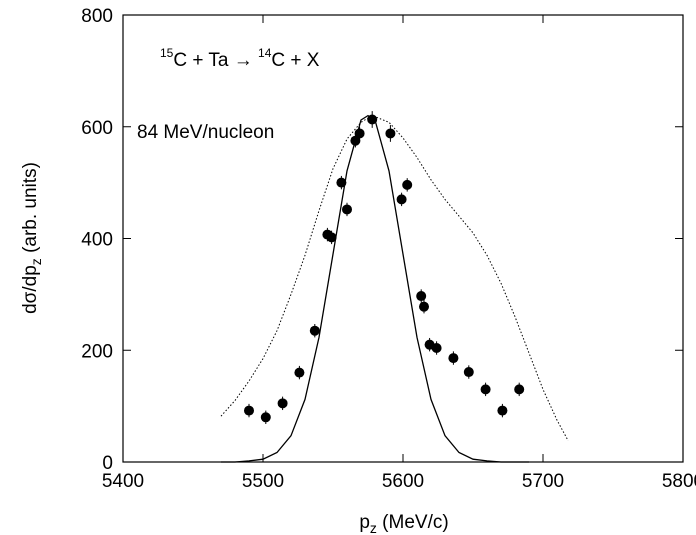 Image resolution: width=696 pixels, height=535 pixels. I want to click on x-label-sub: z, so click(373, 527).